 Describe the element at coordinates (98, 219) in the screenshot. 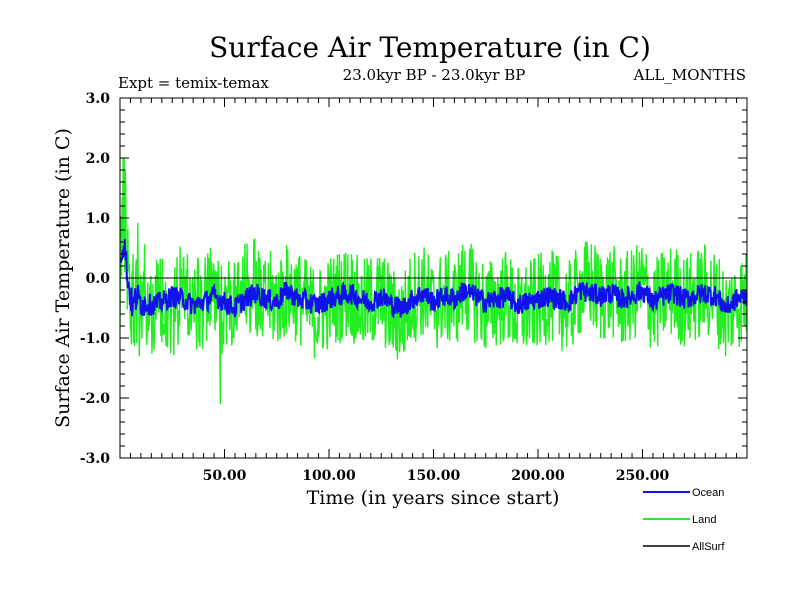

I see `y-tick-label: 1.0` at that location.